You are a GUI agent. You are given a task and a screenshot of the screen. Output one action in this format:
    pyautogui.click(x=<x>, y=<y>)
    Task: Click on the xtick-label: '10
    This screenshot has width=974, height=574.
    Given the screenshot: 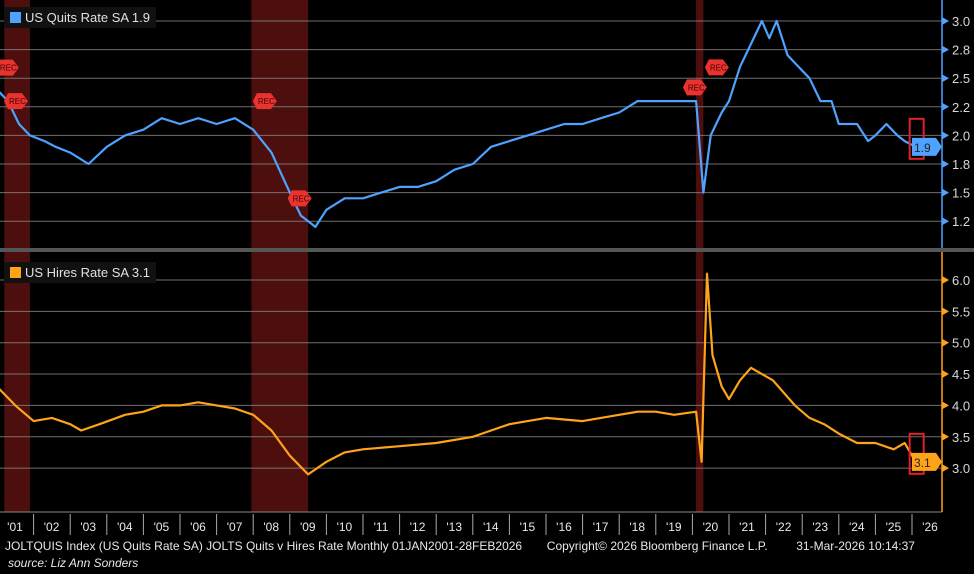 What is the action you would take?
    pyautogui.click(x=345, y=527)
    